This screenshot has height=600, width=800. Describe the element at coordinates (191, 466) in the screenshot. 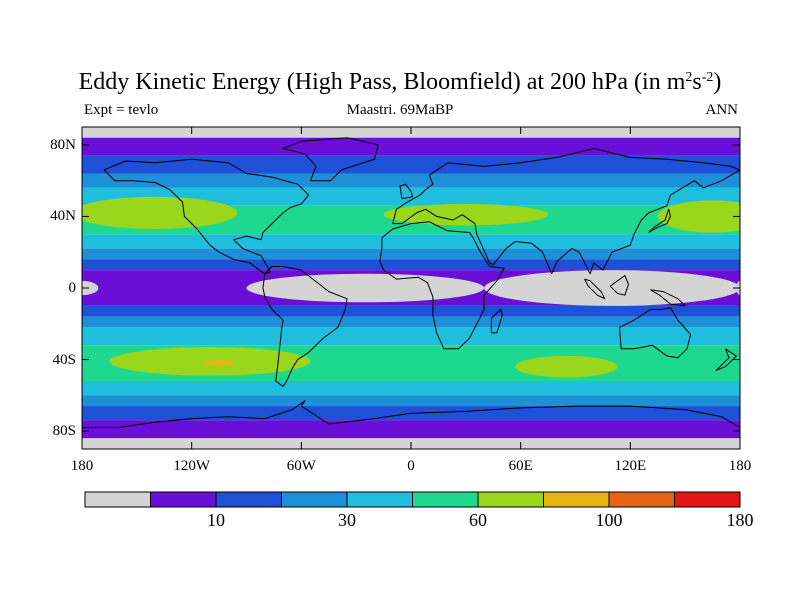

I see `x-tick-label: 120W` at that location.